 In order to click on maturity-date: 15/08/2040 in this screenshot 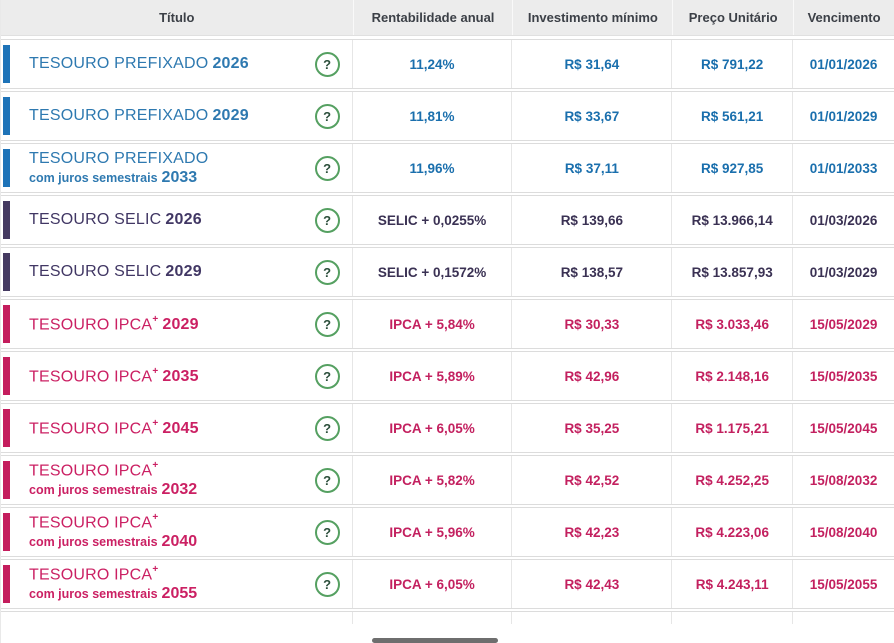, I will do `click(843, 532)`.